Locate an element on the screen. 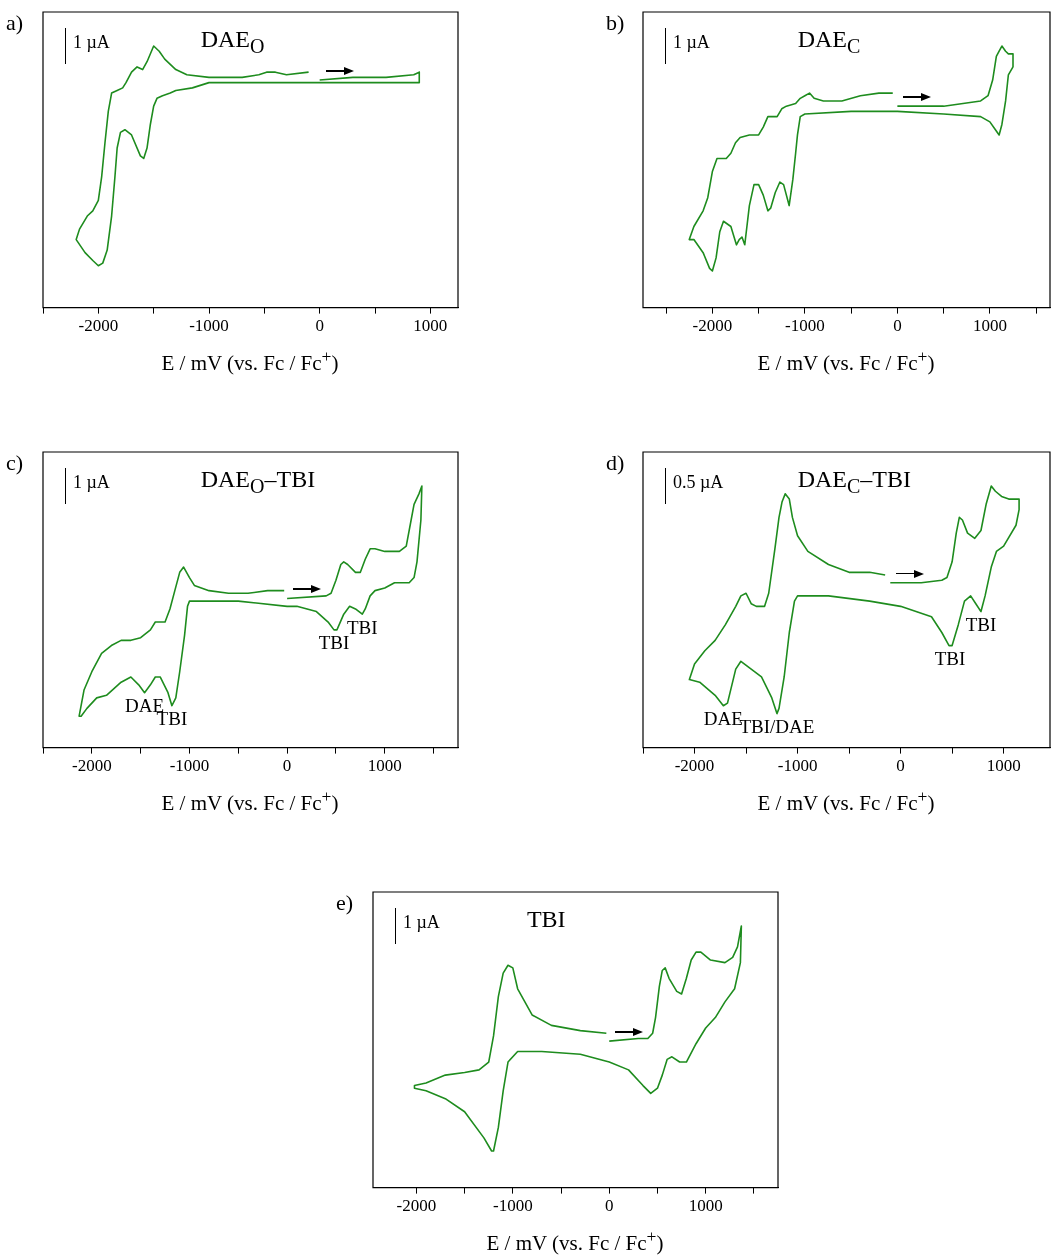 This screenshot has height=1256, width=1062. annotation: DAE$_{O}$–TBI is located at coordinates (258, 482).